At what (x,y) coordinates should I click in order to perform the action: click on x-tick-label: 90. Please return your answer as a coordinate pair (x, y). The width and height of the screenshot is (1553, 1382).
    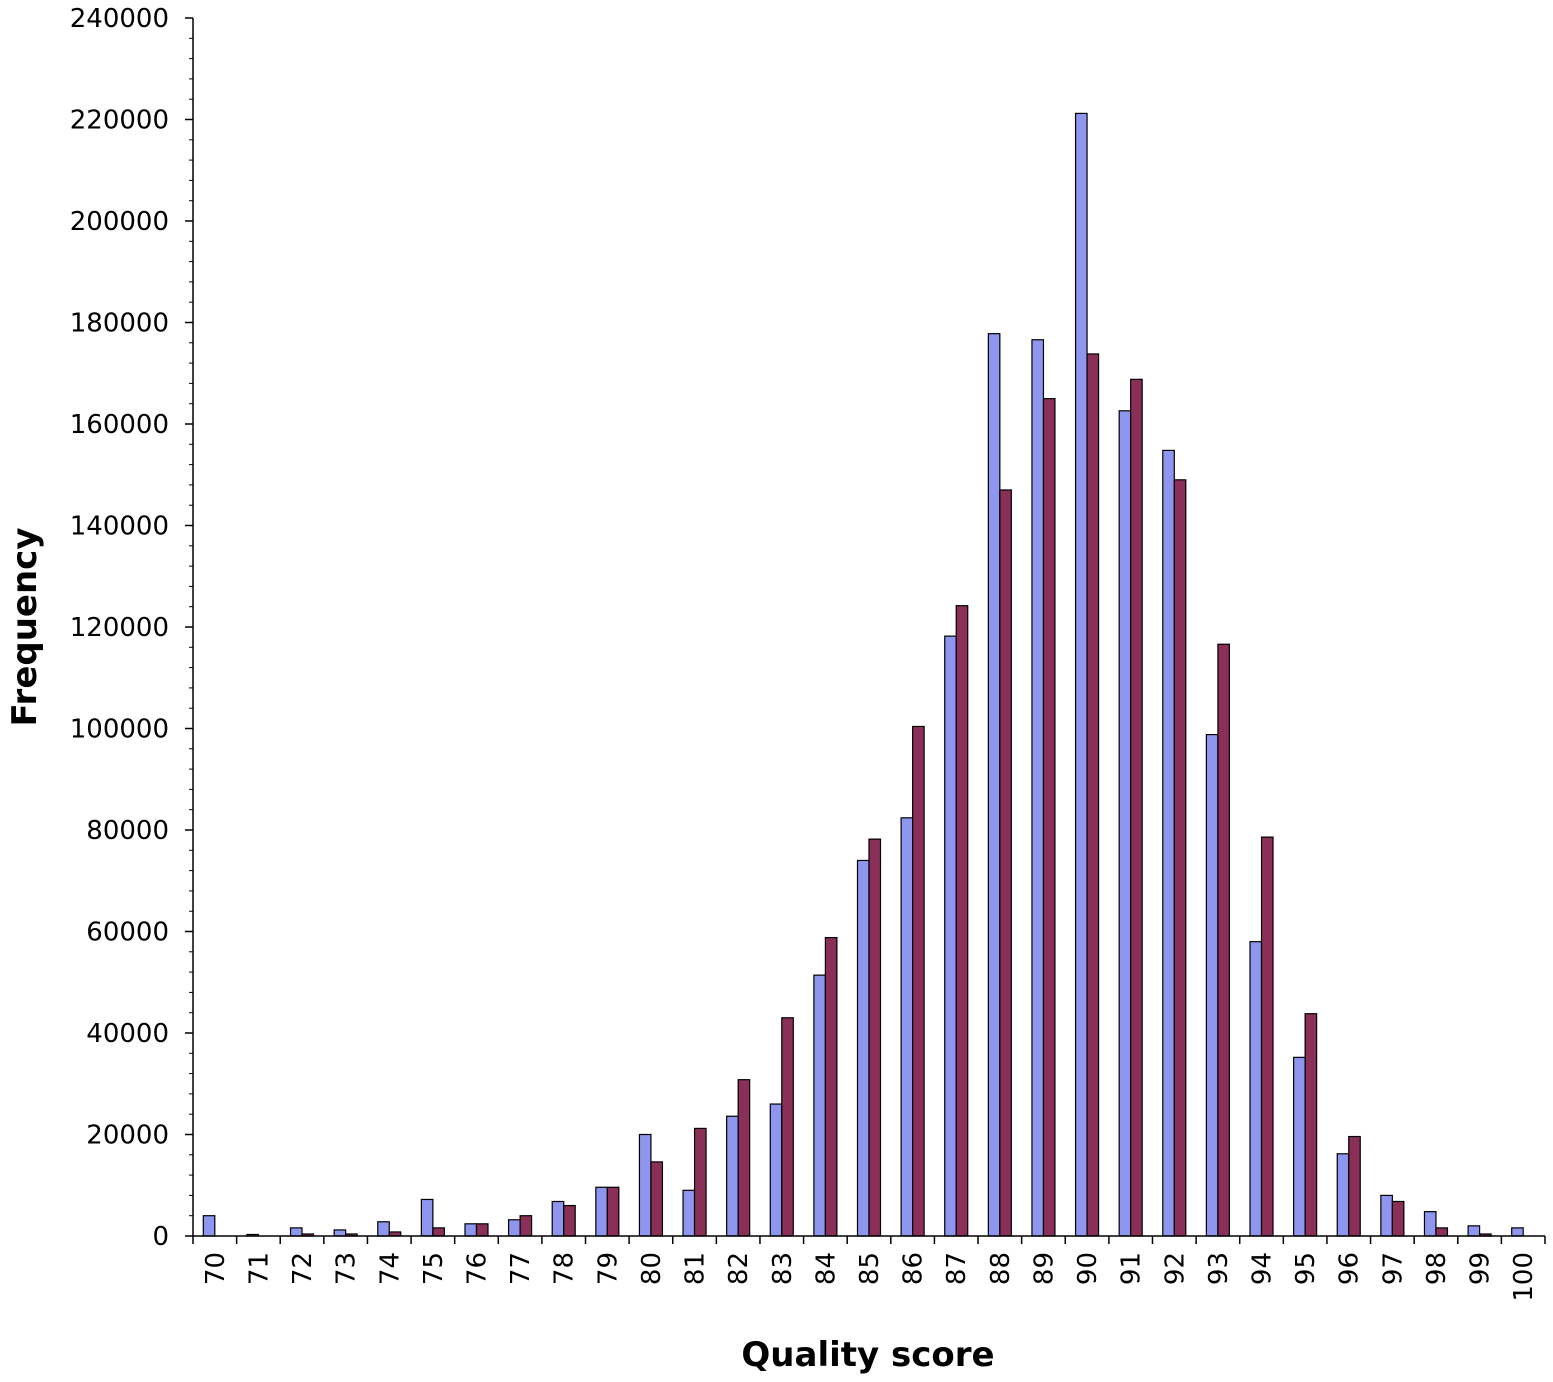
    Looking at the image, I should click on (1088, 1268).